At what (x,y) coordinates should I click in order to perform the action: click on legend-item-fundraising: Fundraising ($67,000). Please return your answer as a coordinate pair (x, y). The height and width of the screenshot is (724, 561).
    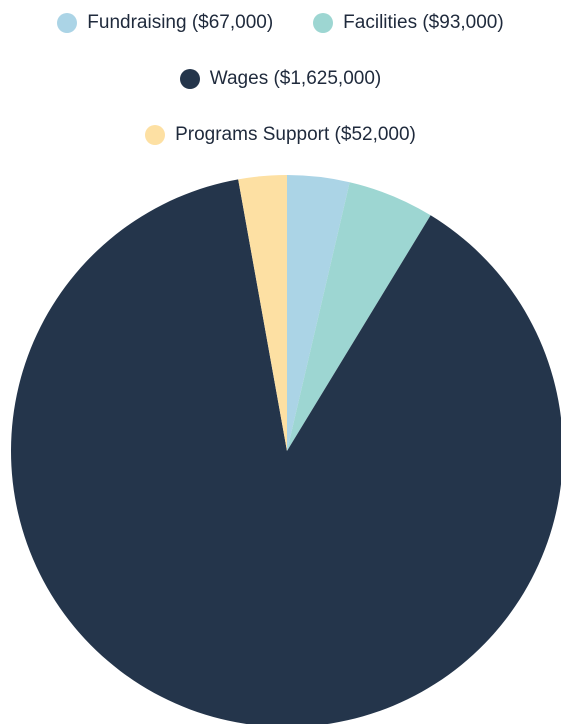
    Looking at the image, I should click on (165, 23).